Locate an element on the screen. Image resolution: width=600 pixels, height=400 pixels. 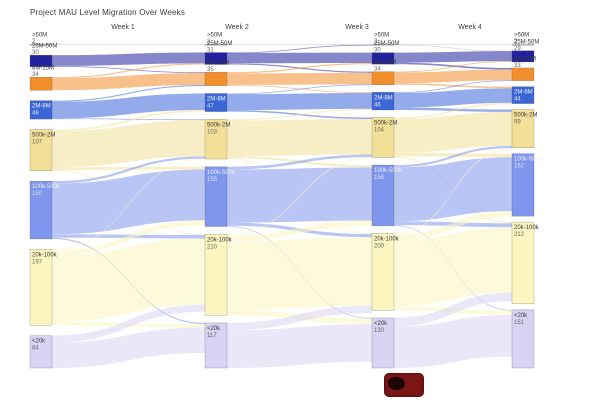
node-value: 210 is located at coordinates (212, 247).